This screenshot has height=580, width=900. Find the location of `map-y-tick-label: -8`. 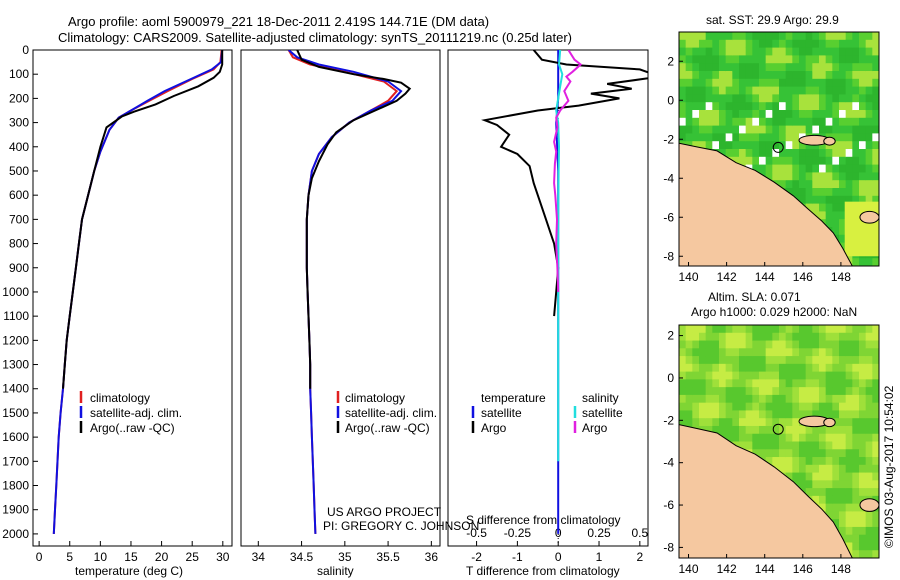

map-y-tick-label: -8 is located at coordinates (668, 547).